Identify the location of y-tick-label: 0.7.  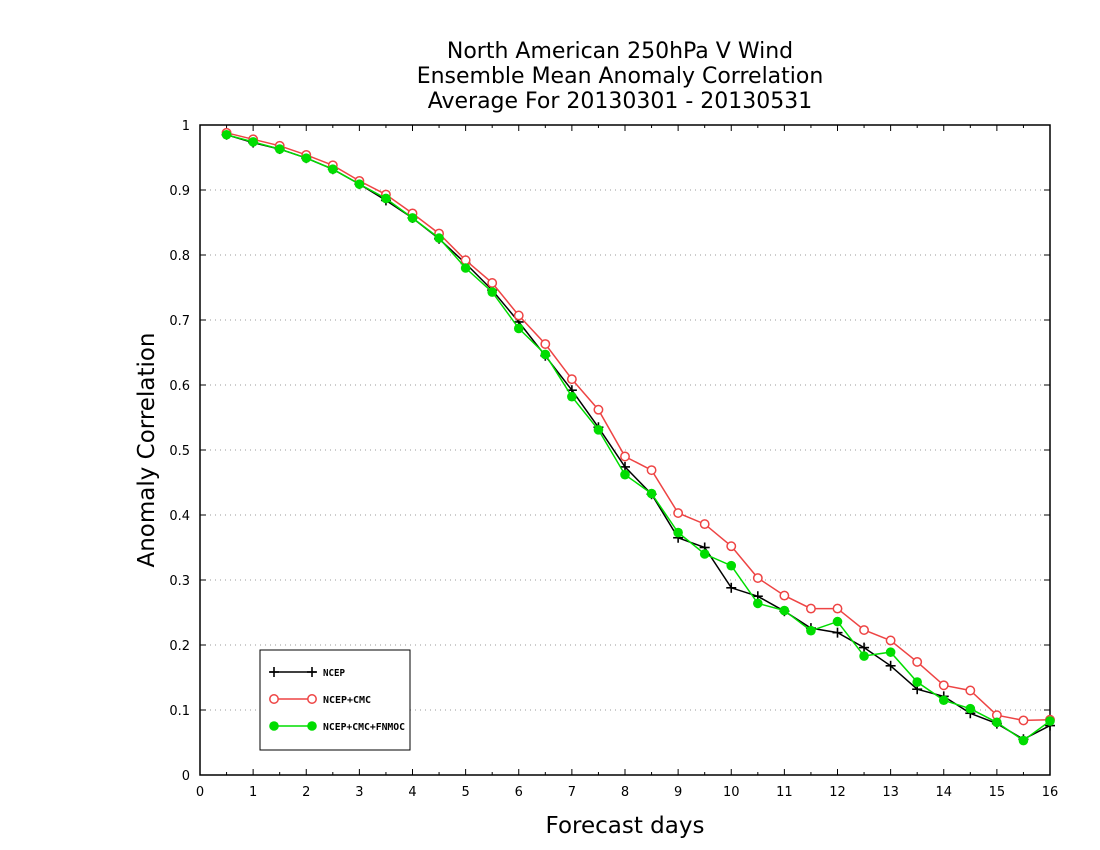
(179, 321).